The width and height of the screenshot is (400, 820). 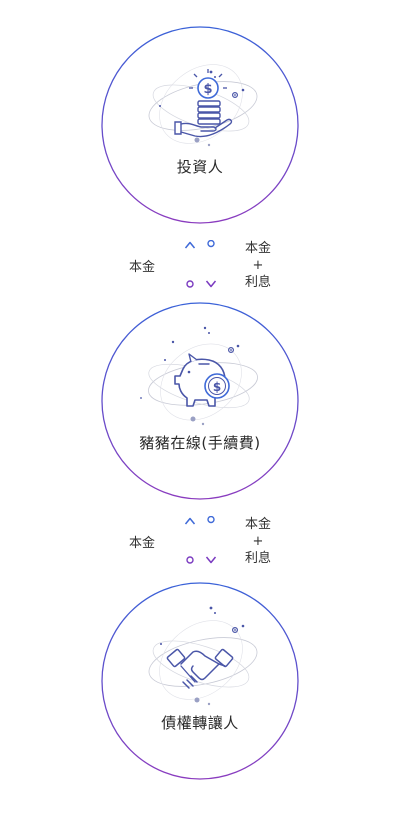 I want to click on coin-hand-icon: $, so click(x=203, y=105).